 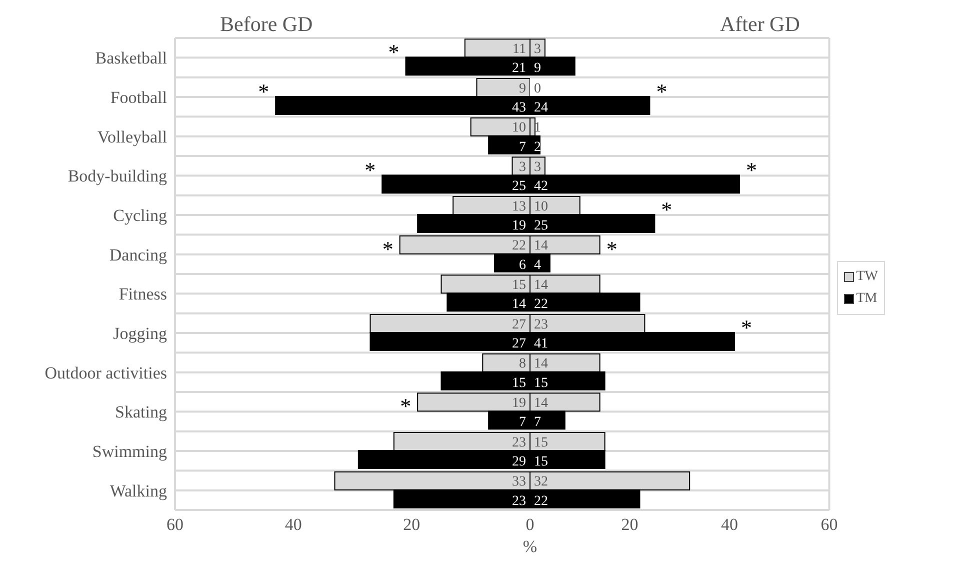 What do you see at coordinates (131, 58) in the screenshot?
I see `y-tick-label: Basketball` at bounding box center [131, 58].